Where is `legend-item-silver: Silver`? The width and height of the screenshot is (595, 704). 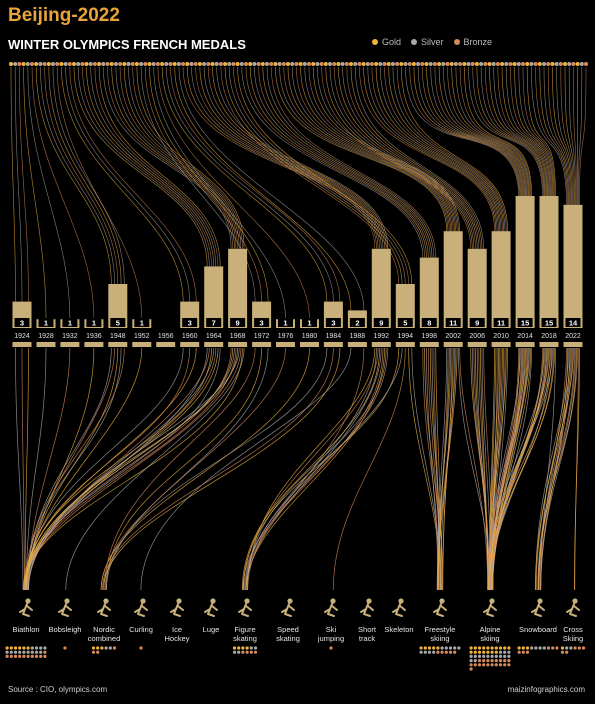
legend-item-silver: Silver is located at coordinates (427, 42).